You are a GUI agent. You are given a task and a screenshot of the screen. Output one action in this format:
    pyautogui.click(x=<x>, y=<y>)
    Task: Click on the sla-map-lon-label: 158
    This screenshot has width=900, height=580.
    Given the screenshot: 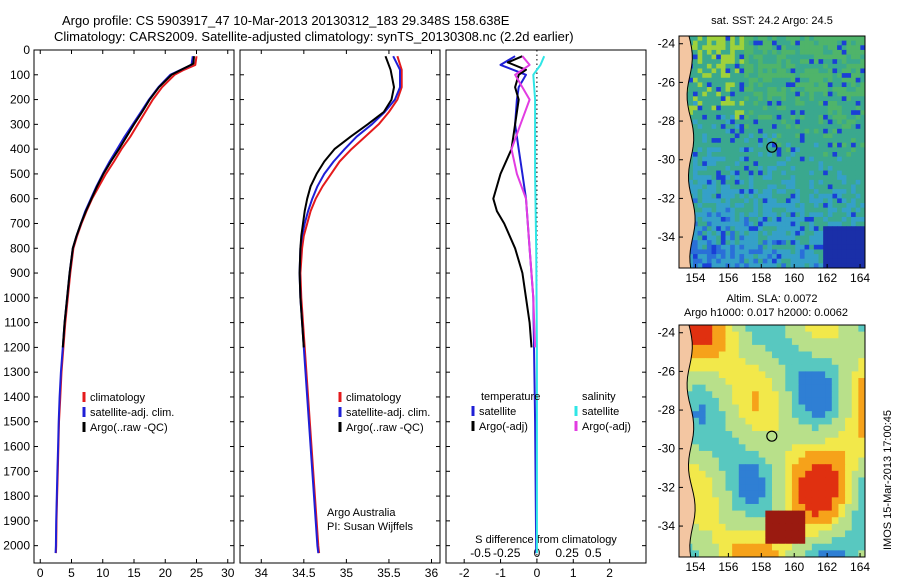 What is the action you would take?
    pyautogui.click(x=761, y=567)
    